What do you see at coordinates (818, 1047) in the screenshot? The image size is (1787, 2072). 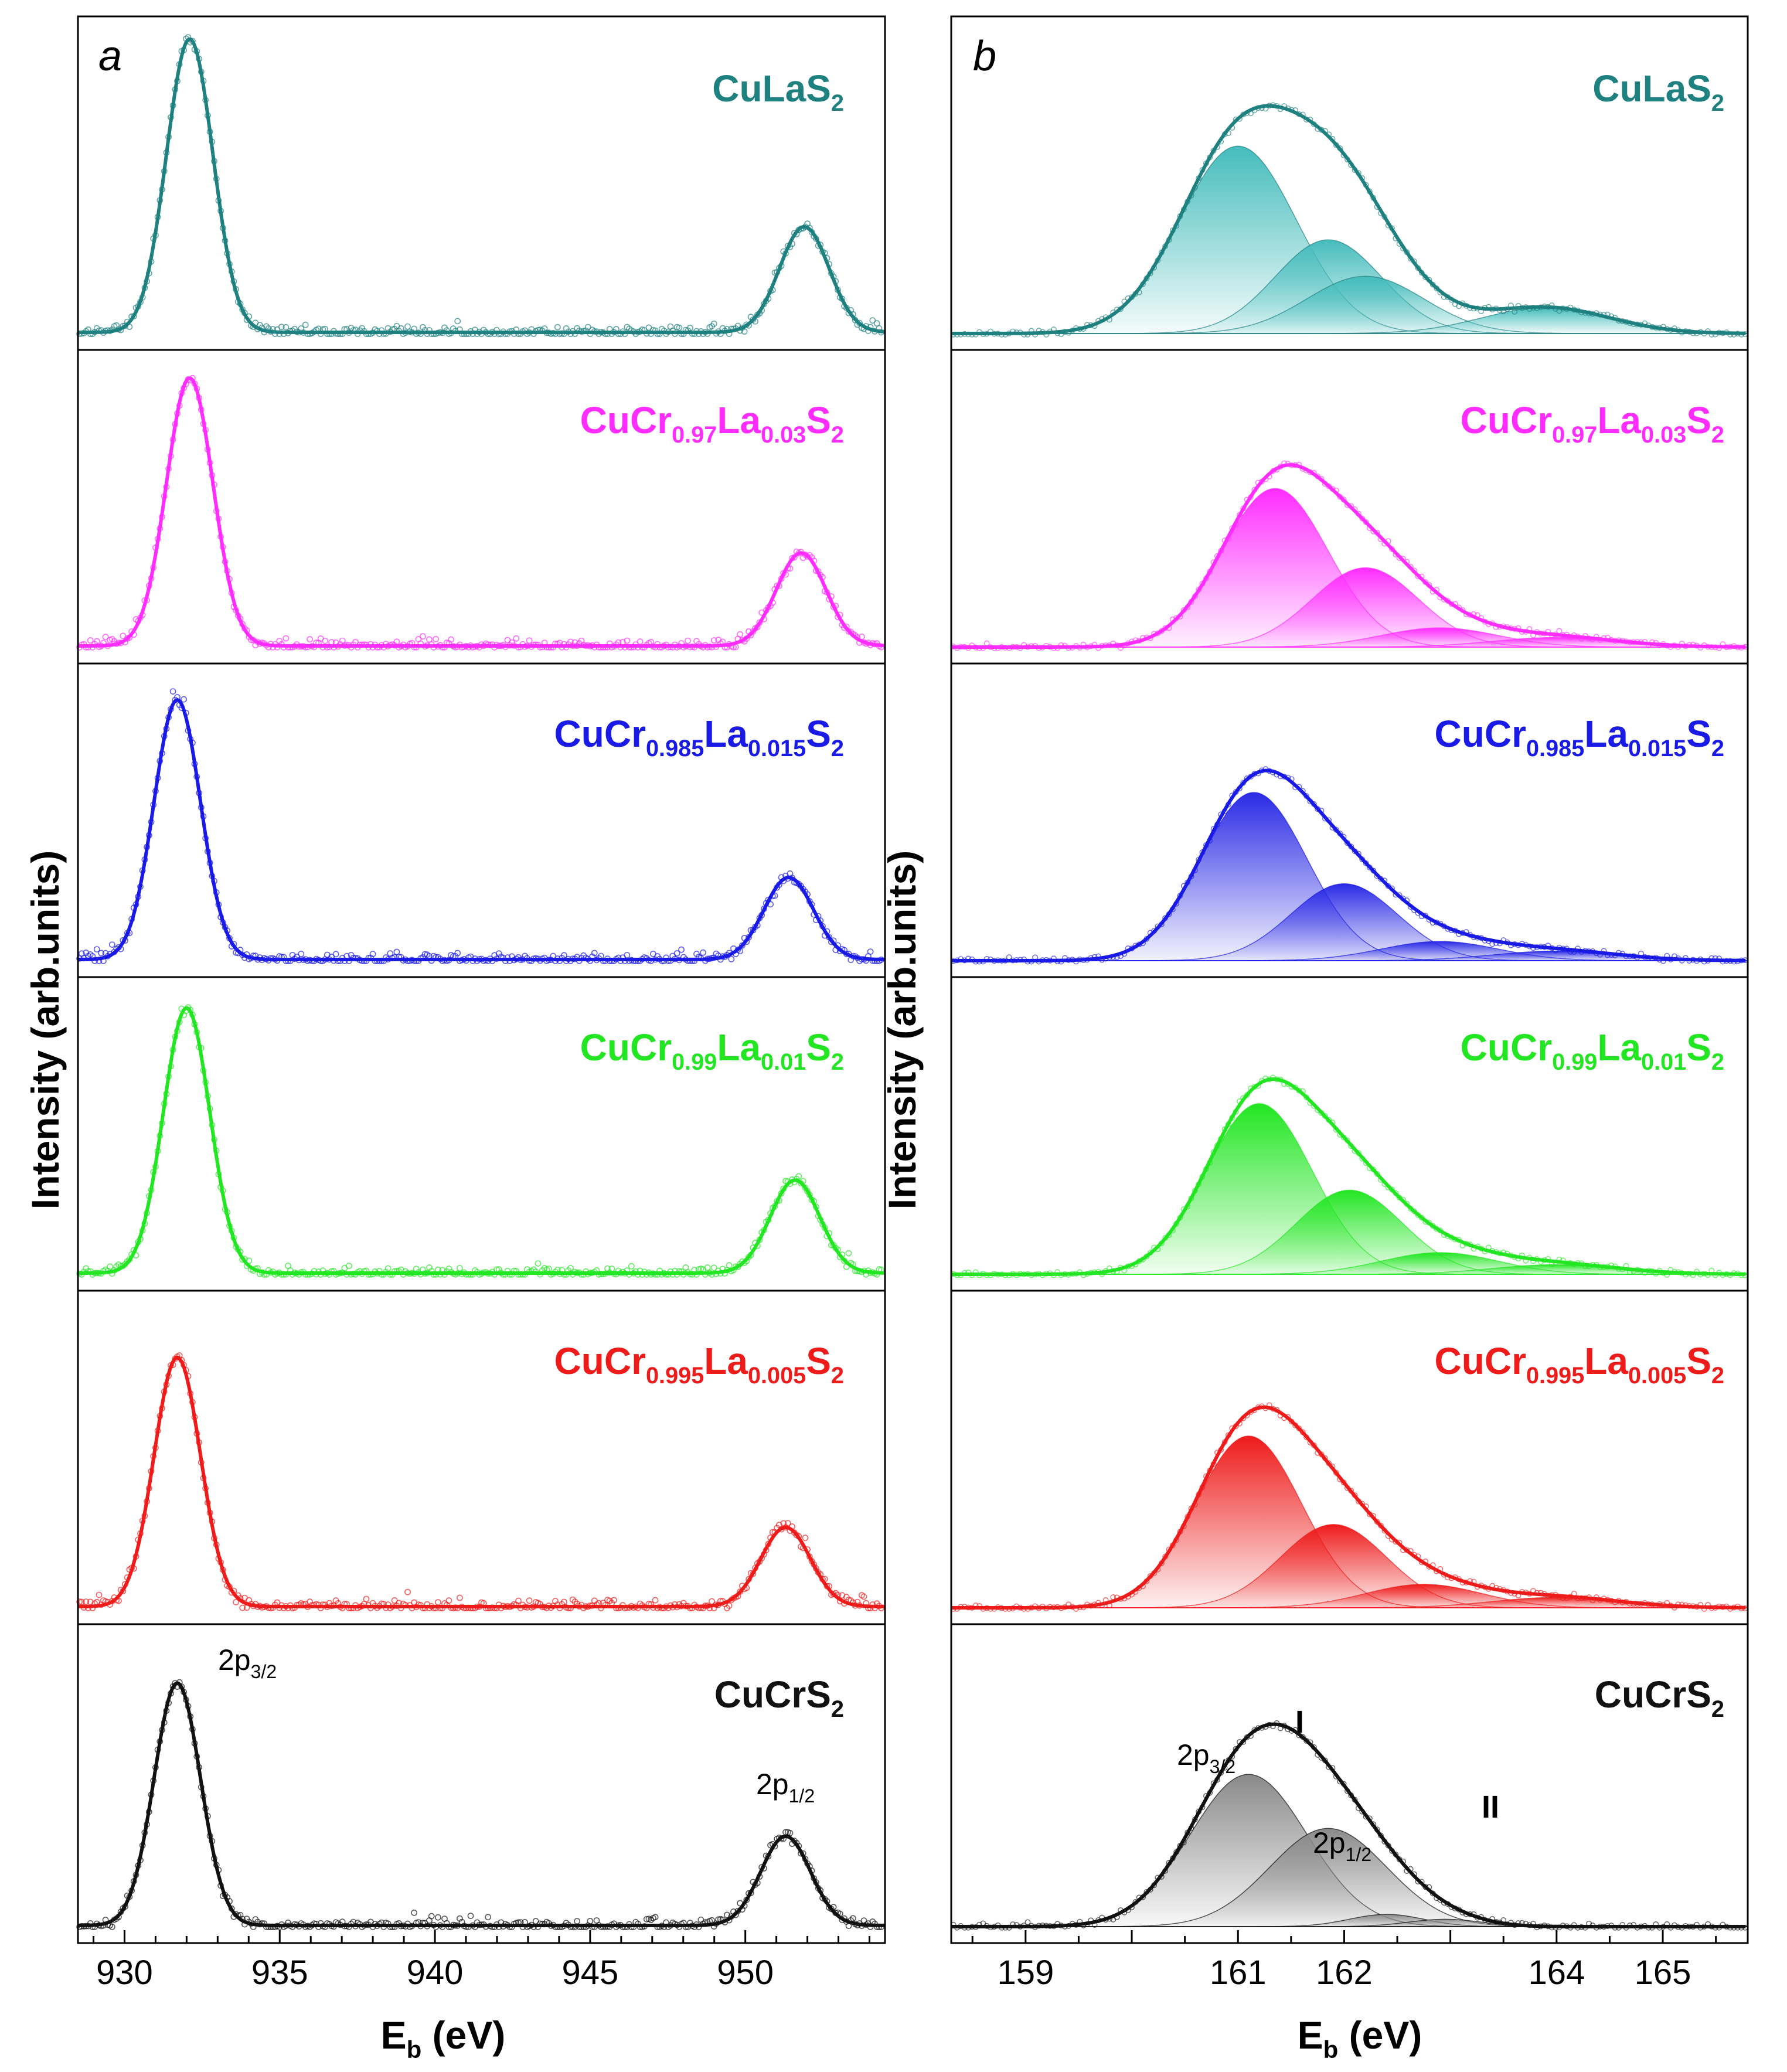 I see `panel-a-cucr0-99la0-01s2-label-part: S` at bounding box center [818, 1047].